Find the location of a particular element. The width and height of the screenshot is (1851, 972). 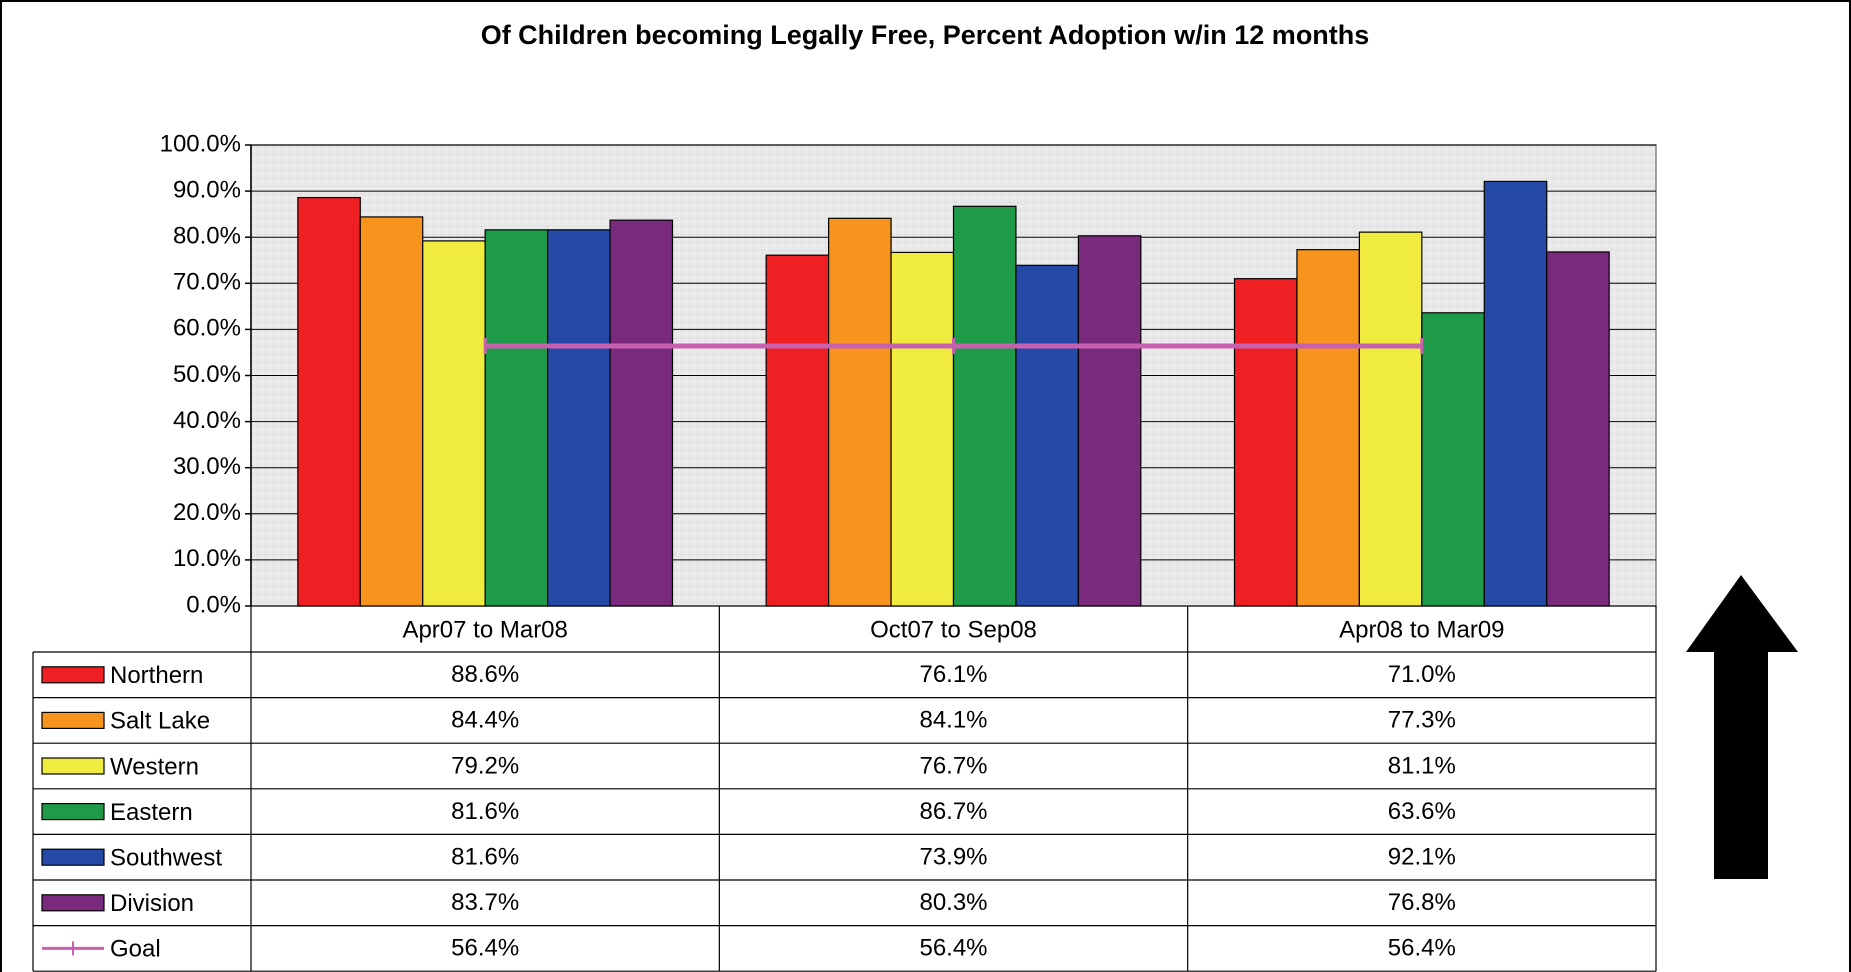

y-tick-label: 70.0% is located at coordinates (207, 282).